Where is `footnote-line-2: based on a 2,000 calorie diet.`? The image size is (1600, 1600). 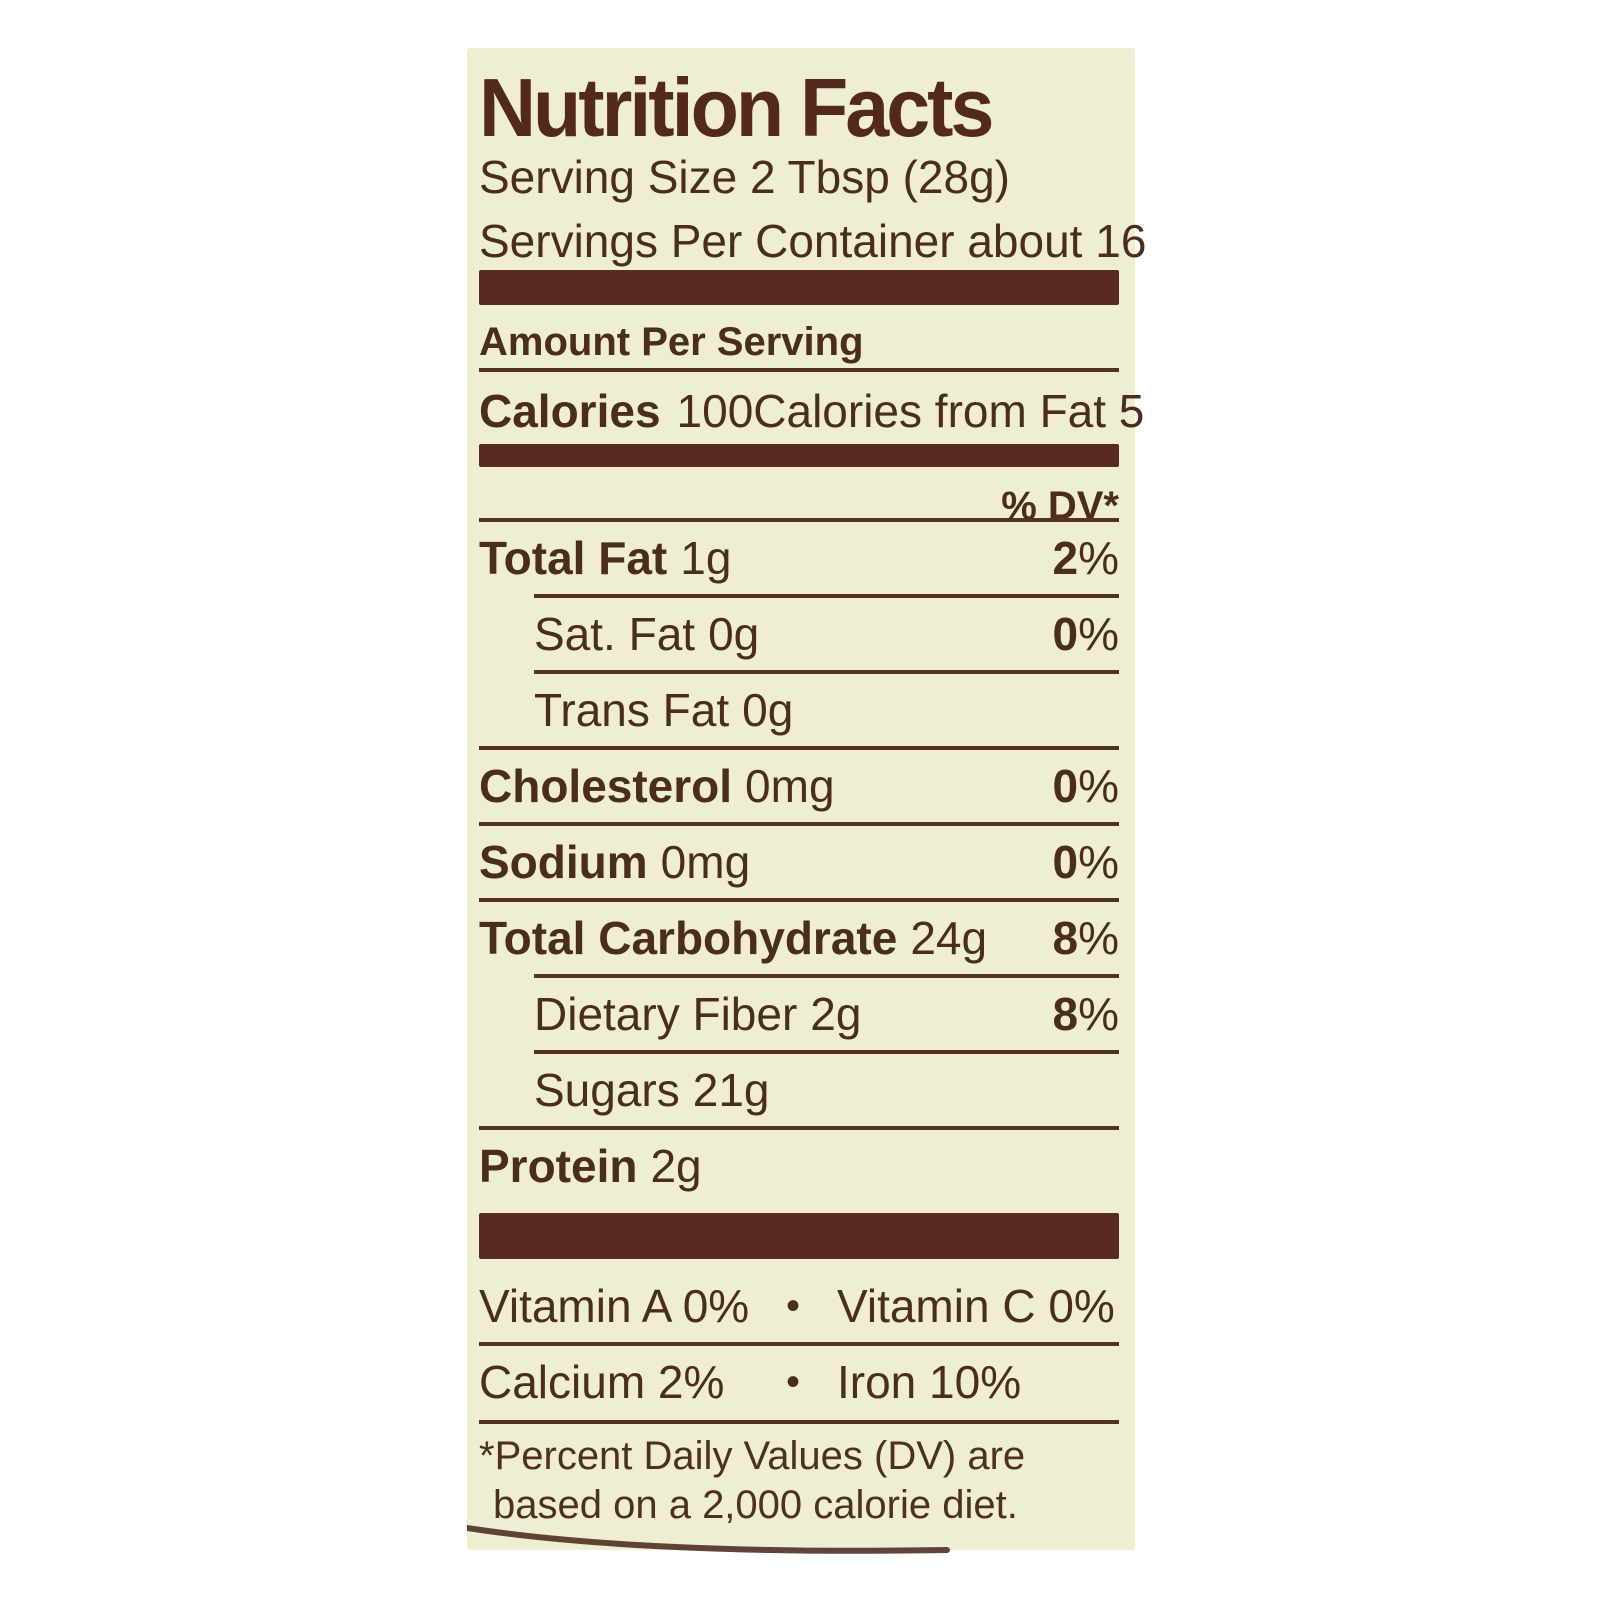 footnote-line-2: based on a 2,000 calorie diet. is located at coordinates (755, 1505).